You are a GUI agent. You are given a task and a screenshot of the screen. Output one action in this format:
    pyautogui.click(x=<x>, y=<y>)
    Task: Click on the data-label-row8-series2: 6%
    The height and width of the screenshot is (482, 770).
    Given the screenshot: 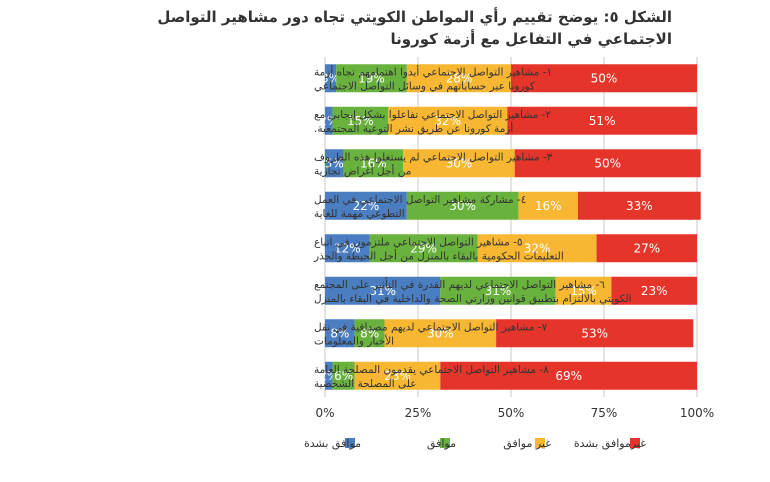 What is the action you would take?
    pyautogui.click(x=343, y=376)
    